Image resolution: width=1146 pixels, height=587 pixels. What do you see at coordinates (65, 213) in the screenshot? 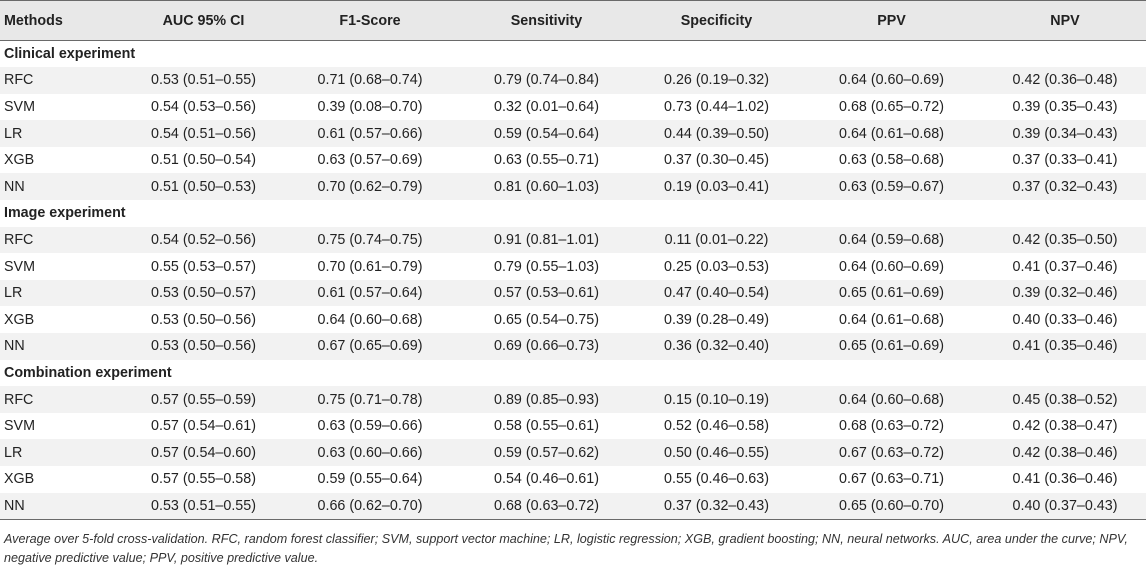
I see `section-title: Image experiment` at bounding box center [65, 213].